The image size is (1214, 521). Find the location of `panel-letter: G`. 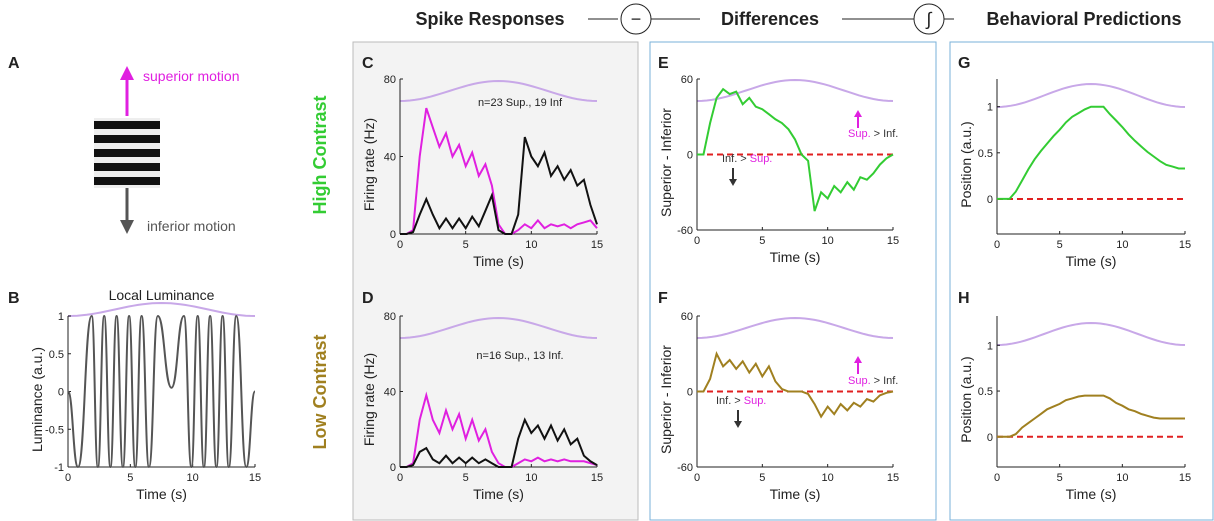

panel-letter: G is located at coordinates (964, 63).